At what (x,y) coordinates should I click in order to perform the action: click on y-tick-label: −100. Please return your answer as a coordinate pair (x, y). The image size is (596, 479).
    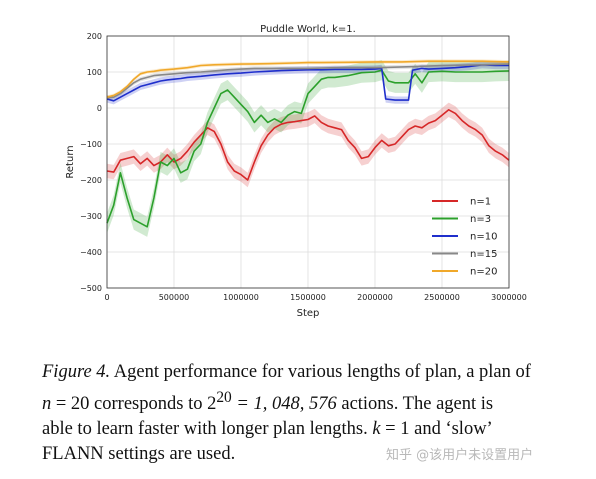
    Looking at the image, I should click on (91, 144).